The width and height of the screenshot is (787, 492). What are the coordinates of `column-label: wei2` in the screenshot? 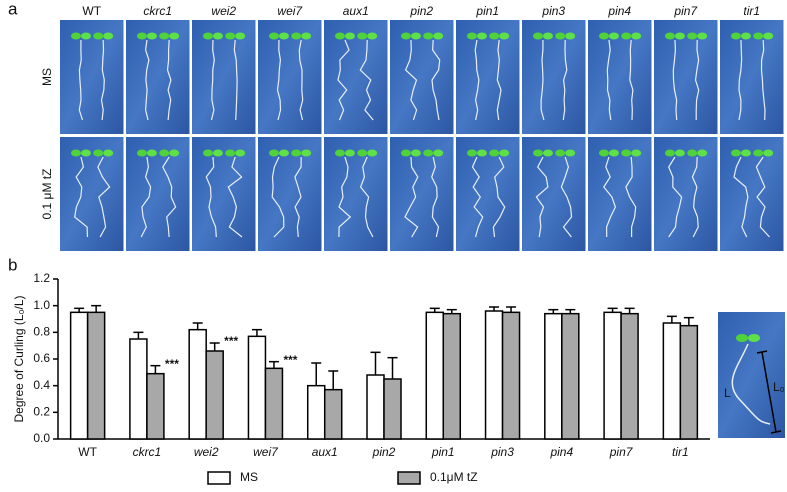 It's located at (223, 11).